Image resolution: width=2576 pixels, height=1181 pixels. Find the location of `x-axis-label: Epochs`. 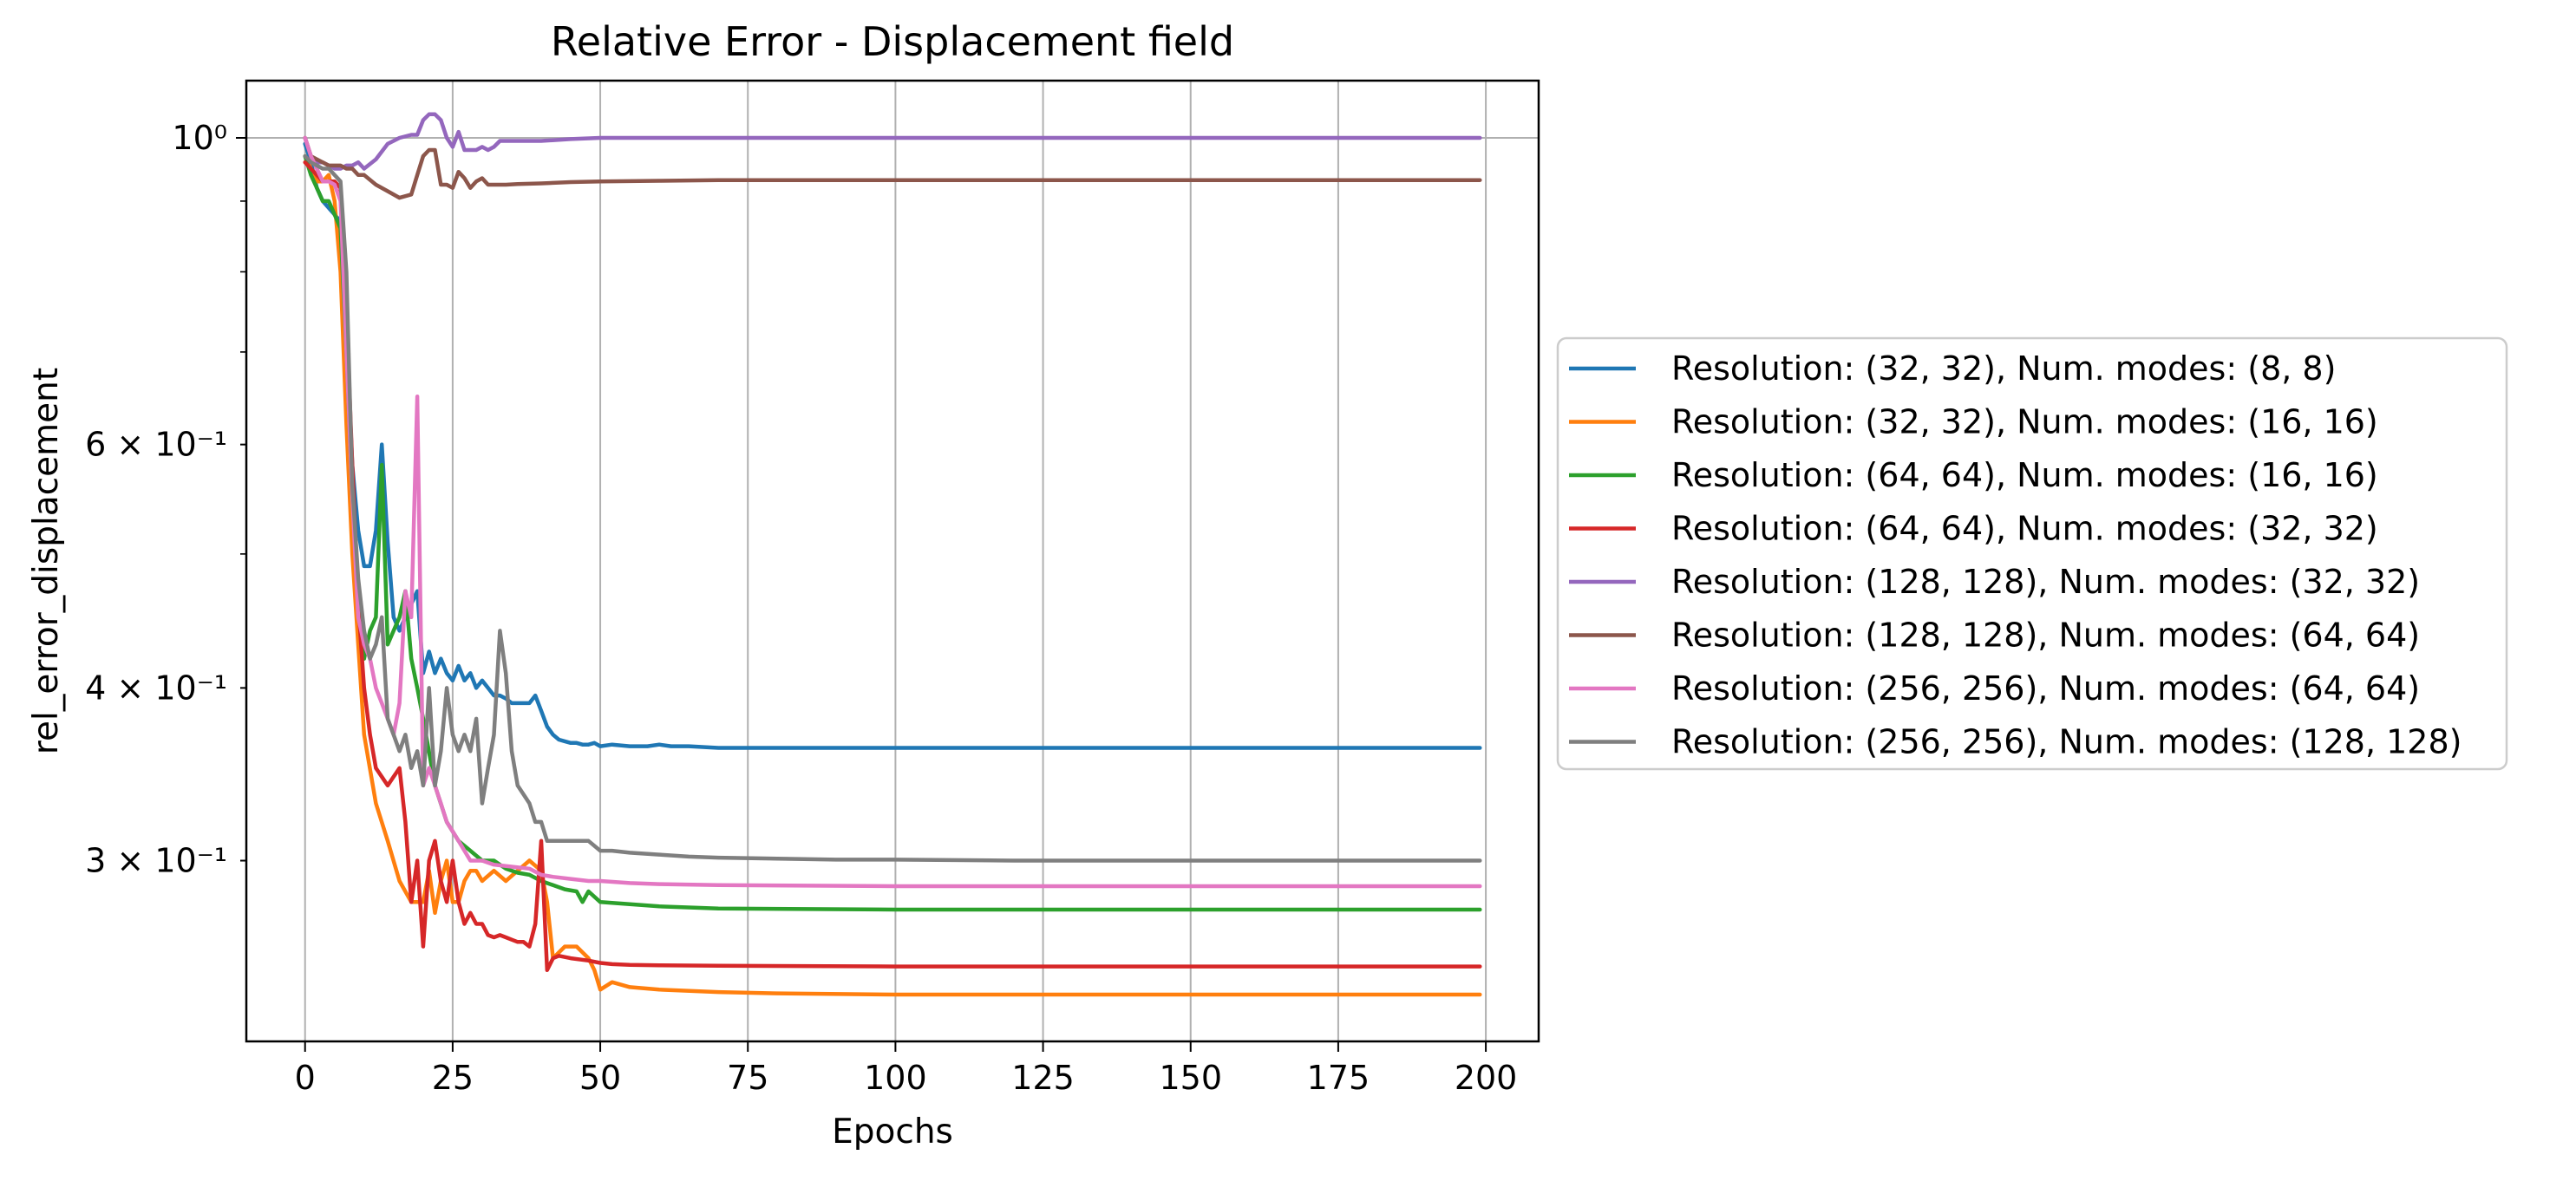

x-axis-label: Epochs is located at coordinates (892, 1132).